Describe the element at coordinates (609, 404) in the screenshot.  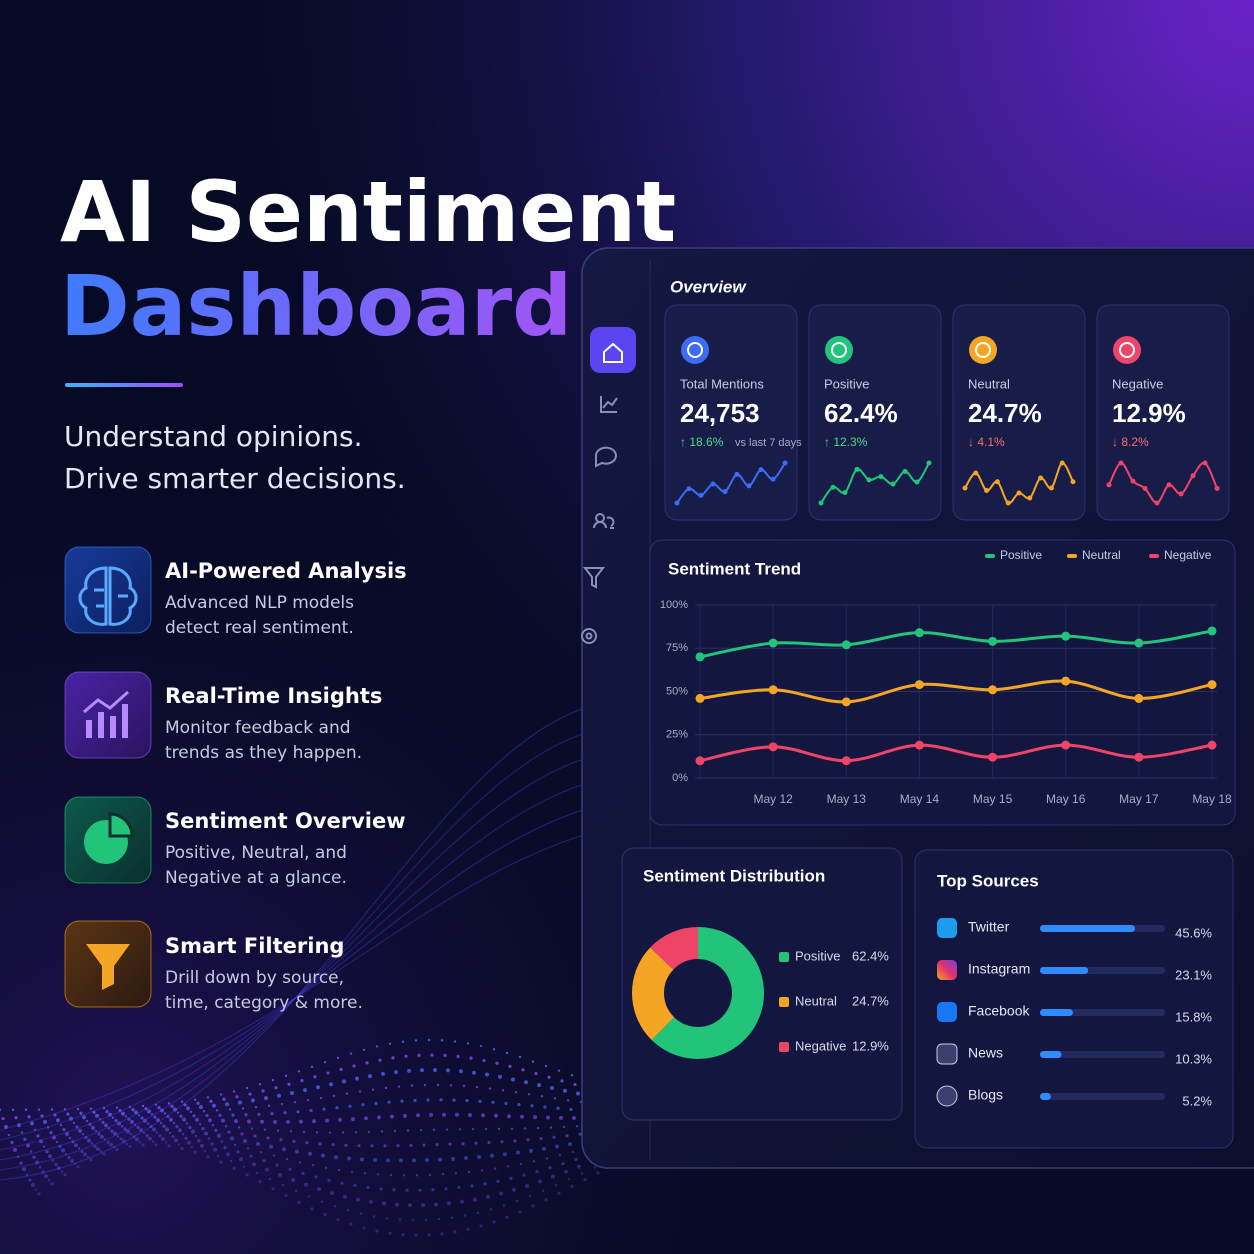
I see `nav-trends` at that location.